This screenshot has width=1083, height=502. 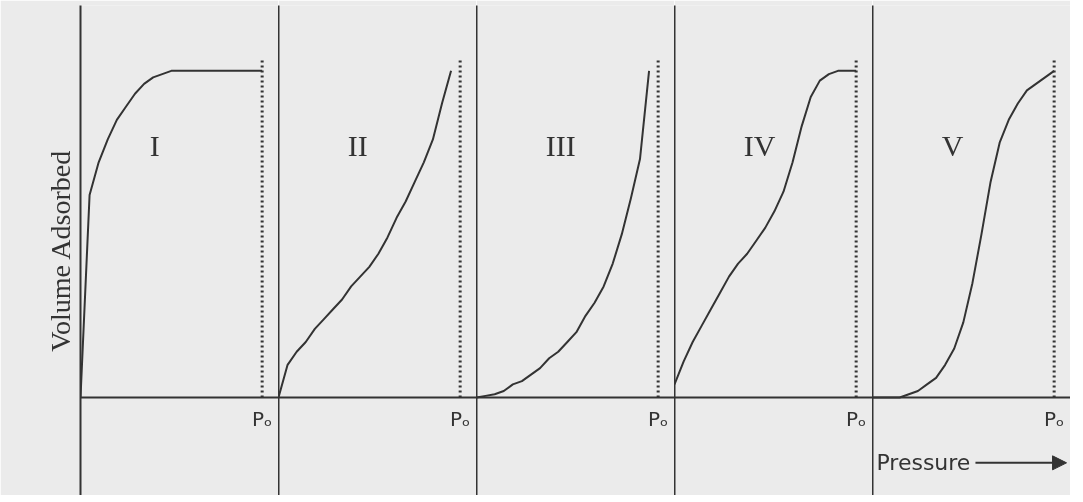 What do you see at coordinates (923, 463) in the screenshot?
I see `x-axis-title: Pressure` at bounding box center [923, 463].